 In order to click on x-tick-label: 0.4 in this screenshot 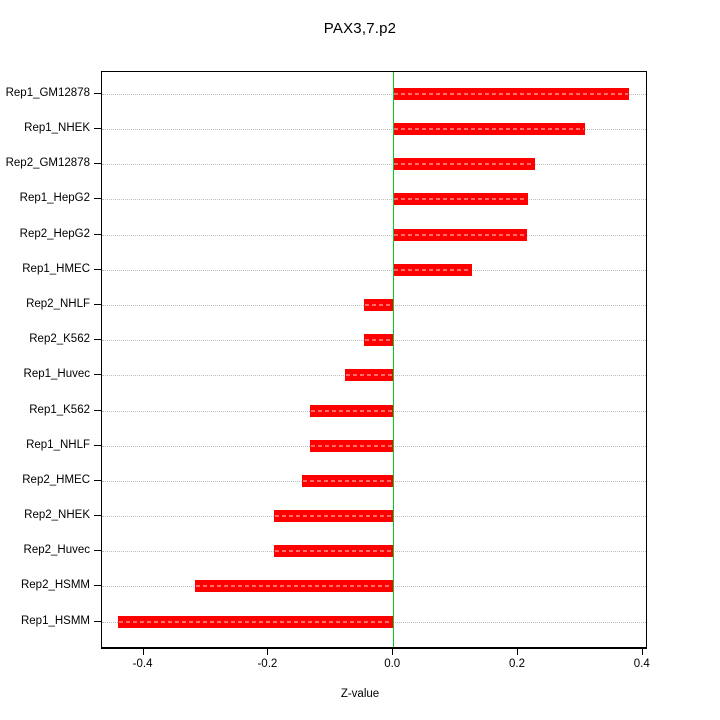, I will do `click(641, 664)`.